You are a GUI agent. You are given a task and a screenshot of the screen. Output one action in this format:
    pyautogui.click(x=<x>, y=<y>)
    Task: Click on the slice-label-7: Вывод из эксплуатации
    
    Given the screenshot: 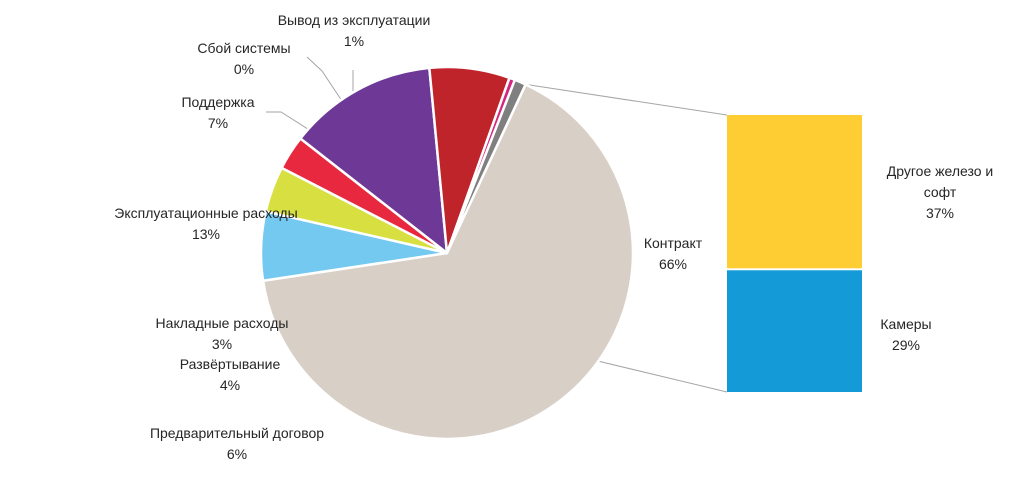 What is the action you would take?
    pyautogui.click(x=354, y=20)
    